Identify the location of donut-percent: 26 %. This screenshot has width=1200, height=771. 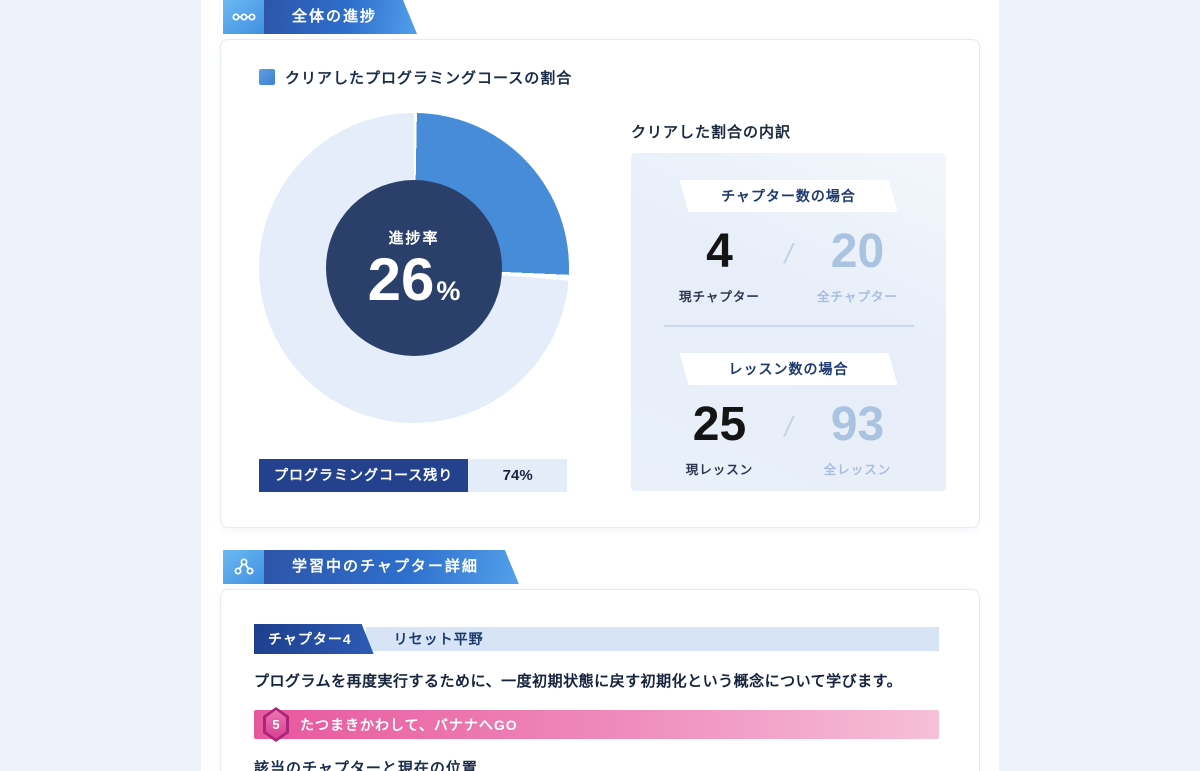
(414, 279).